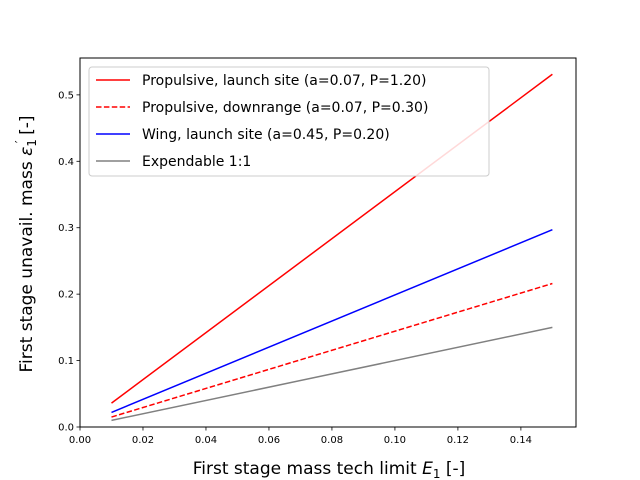 The image size is (640, 480). I want to click on y-tick-label: 0.0, so click(66, 428).